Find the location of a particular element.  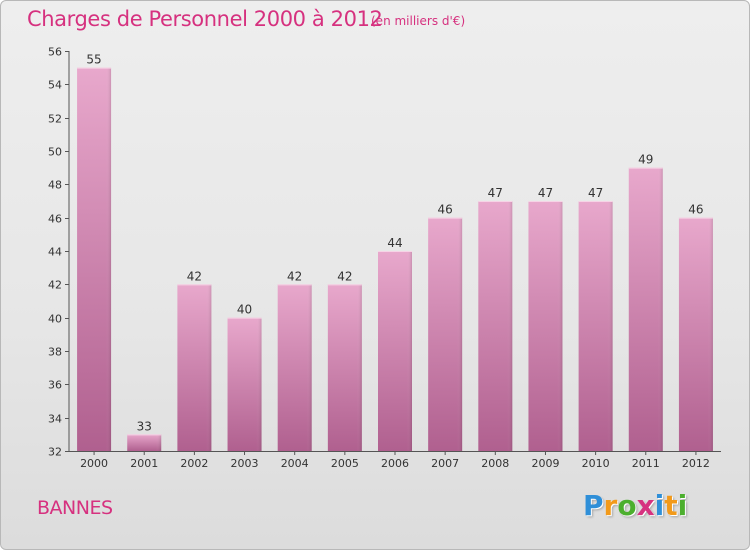

y-tick-label: 56 is located at coordinates (55, 52).